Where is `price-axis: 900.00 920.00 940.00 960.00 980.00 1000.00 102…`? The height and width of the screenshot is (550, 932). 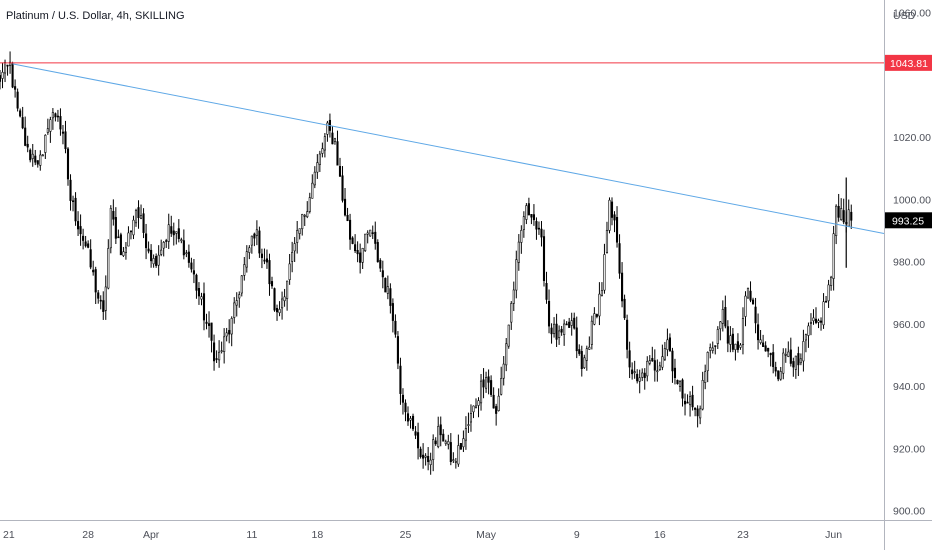 price-axis: 900.00 920.00 940.00 960.00 980.00 1000.00 102… is located at coordinates (912, 262).